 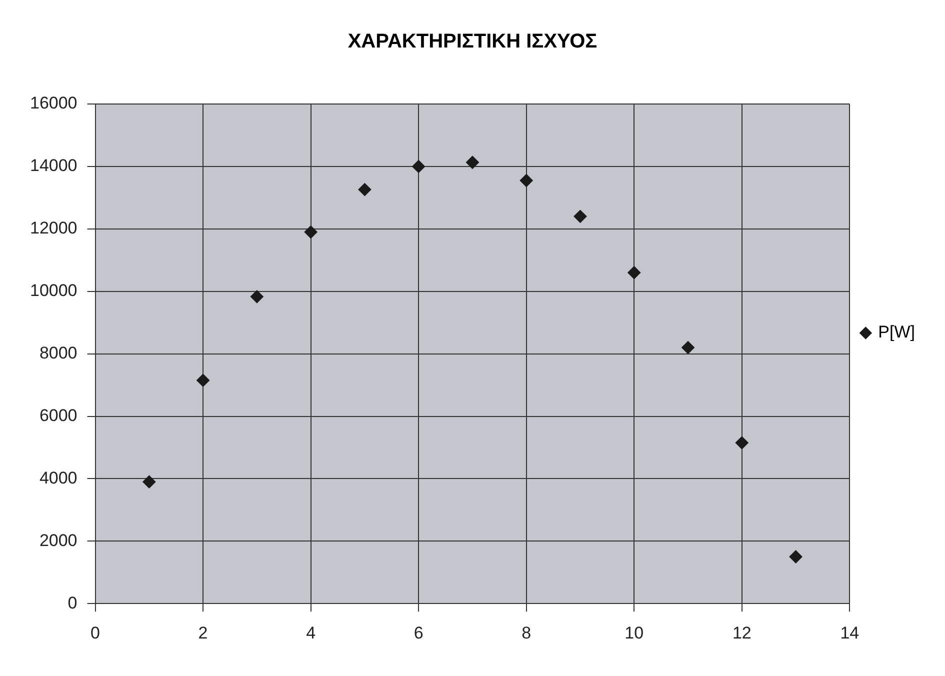 What do you see at coordinates (95, 632) in the screenshot?
I see `x-tick-label: 0` at bounding box center [95, 632].